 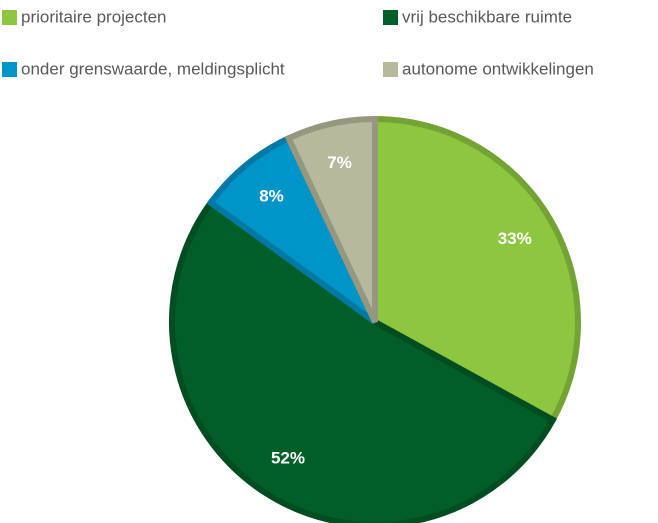 What do you see at coordinates (153, 68) in the screenshot?
I see `legend-label: onder grenswaarde, meldingsplicht` at bounding box center [153, 68].